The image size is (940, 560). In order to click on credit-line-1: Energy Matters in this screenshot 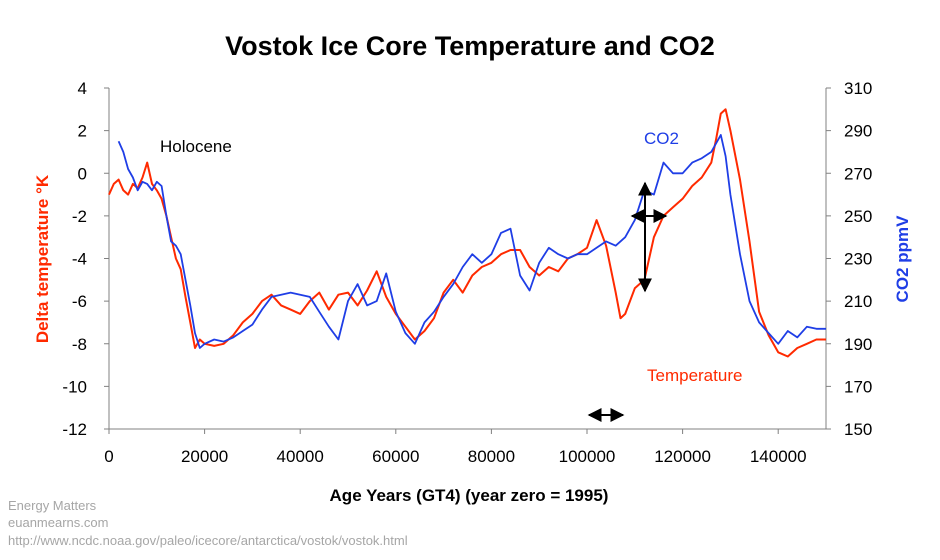, I will do `click(52, 505)`.